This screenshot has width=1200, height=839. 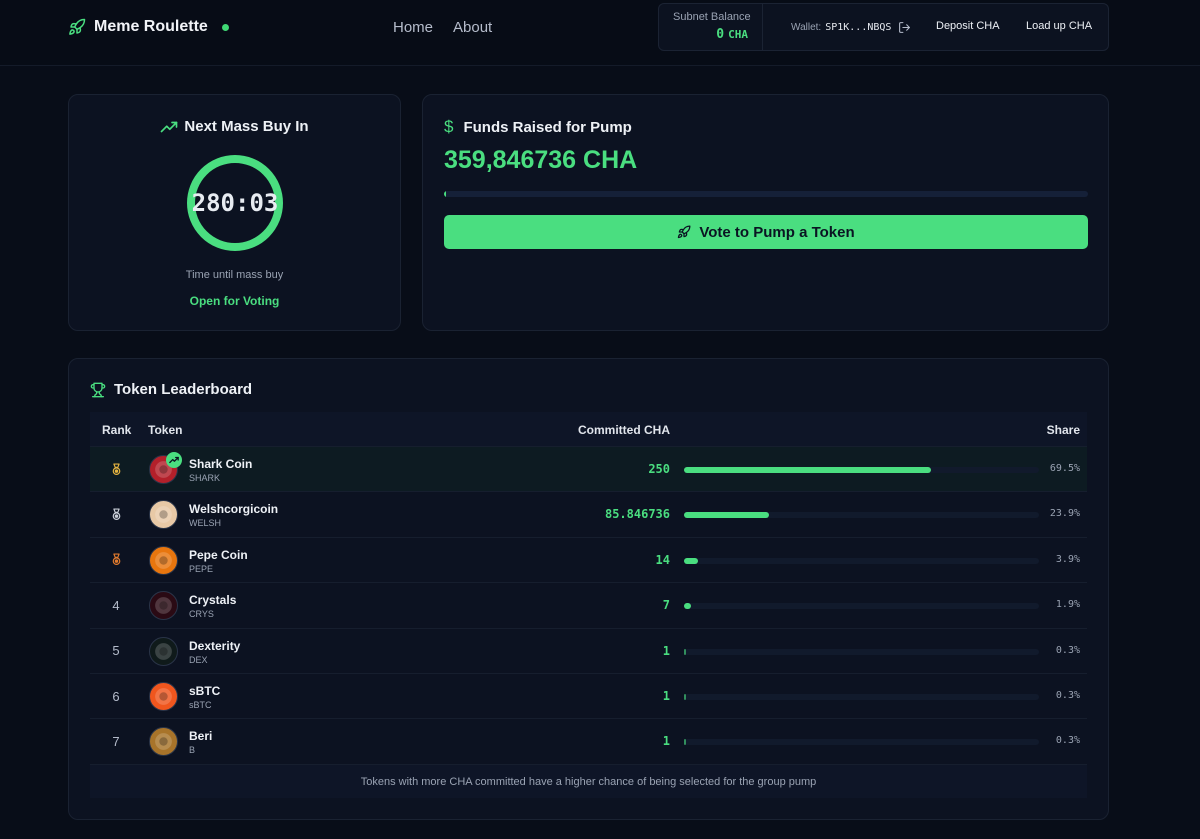 I want to click on timer-title: Next Mass Buy In, so click(x=234, y=126).